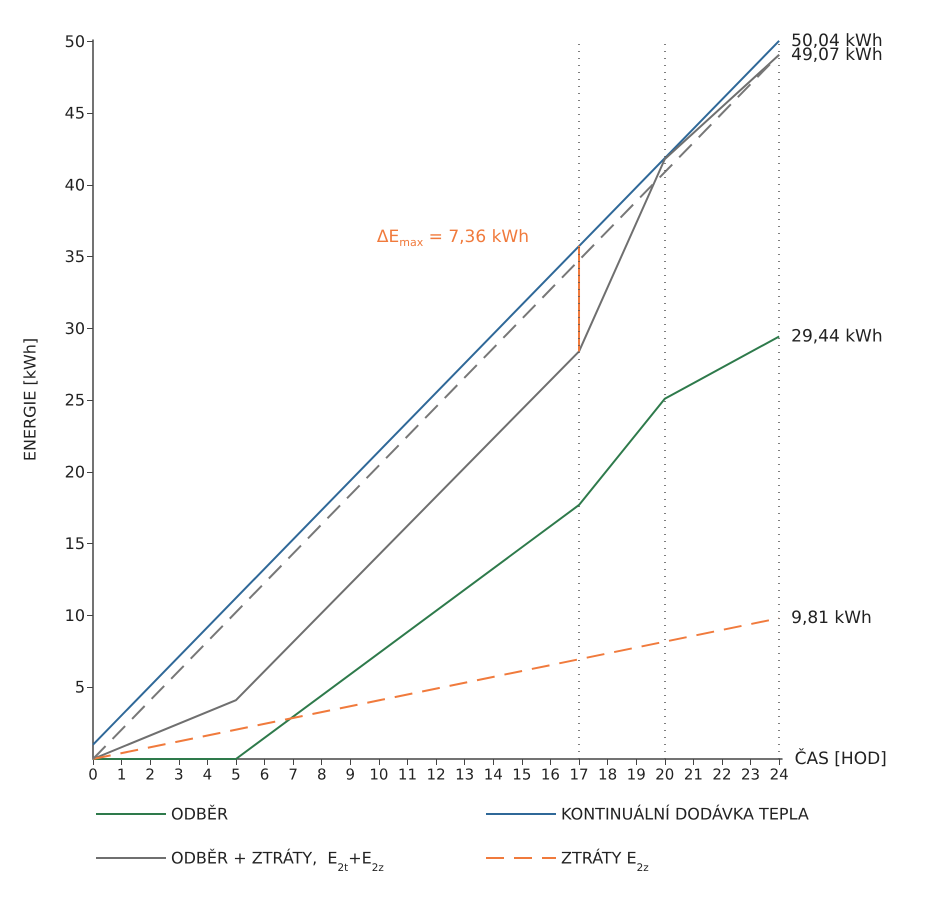 The height and width of the screenshot is (898, 925). I want to click on x-tick-label: 11, so click(408, 775).